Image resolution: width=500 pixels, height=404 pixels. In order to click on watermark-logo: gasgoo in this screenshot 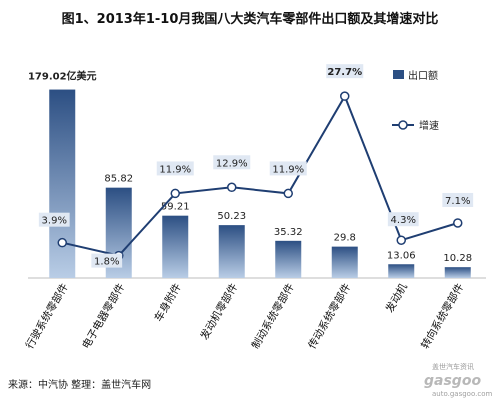, I will do `click(452, 381)`.